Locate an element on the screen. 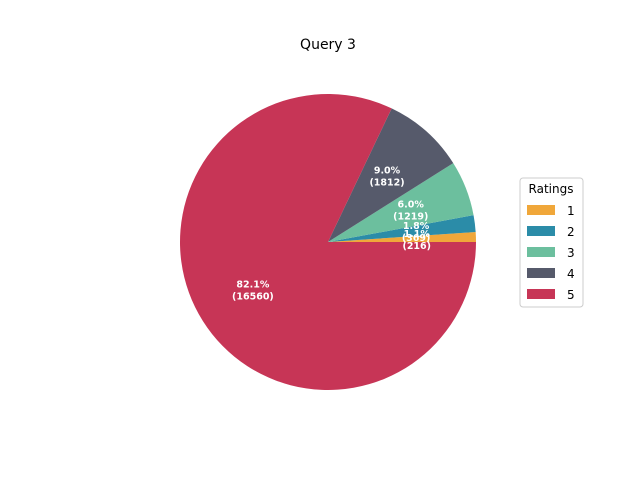  legend-title: Ratings is located at coordinates (551, 189).